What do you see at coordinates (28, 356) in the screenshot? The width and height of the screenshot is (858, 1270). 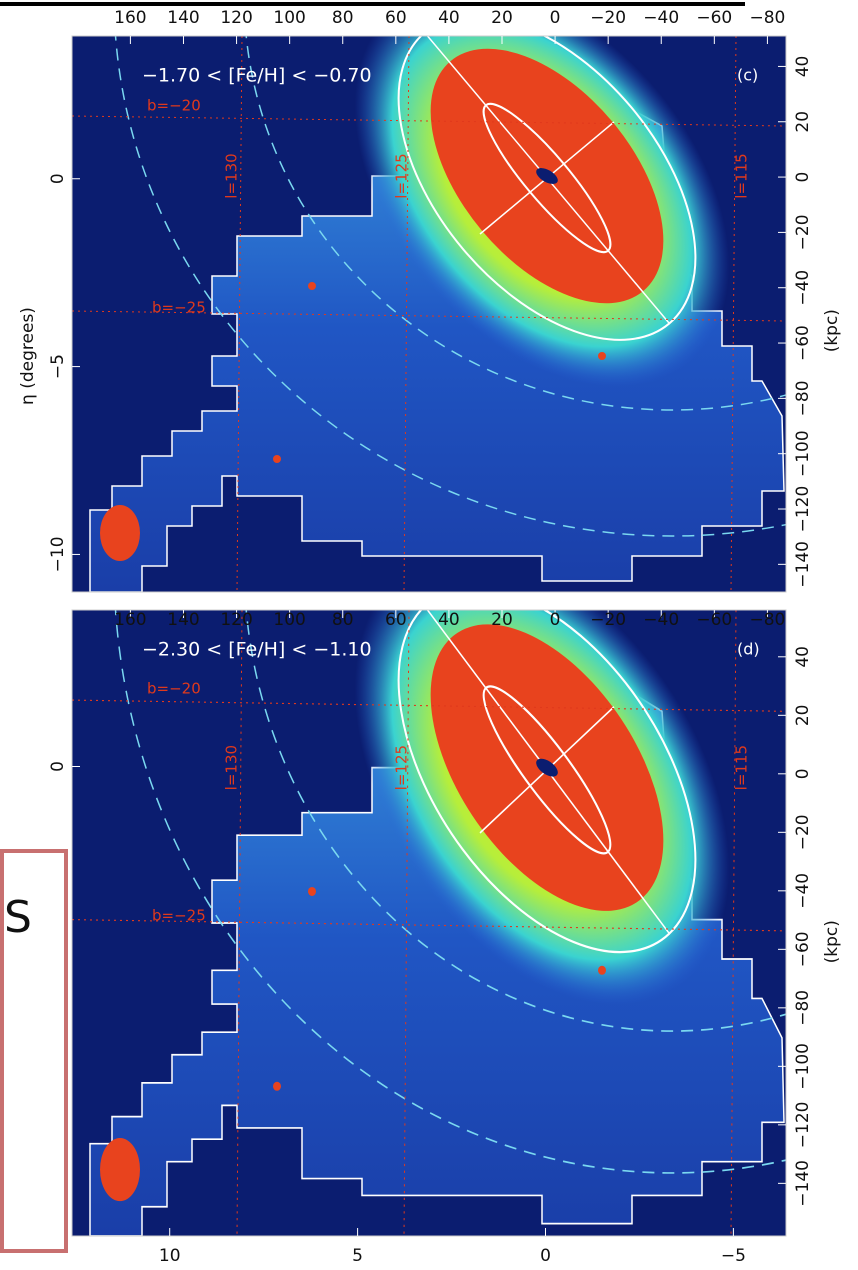 I see `y-axis-label: η (degrees)` at bounding box center [28, 356].